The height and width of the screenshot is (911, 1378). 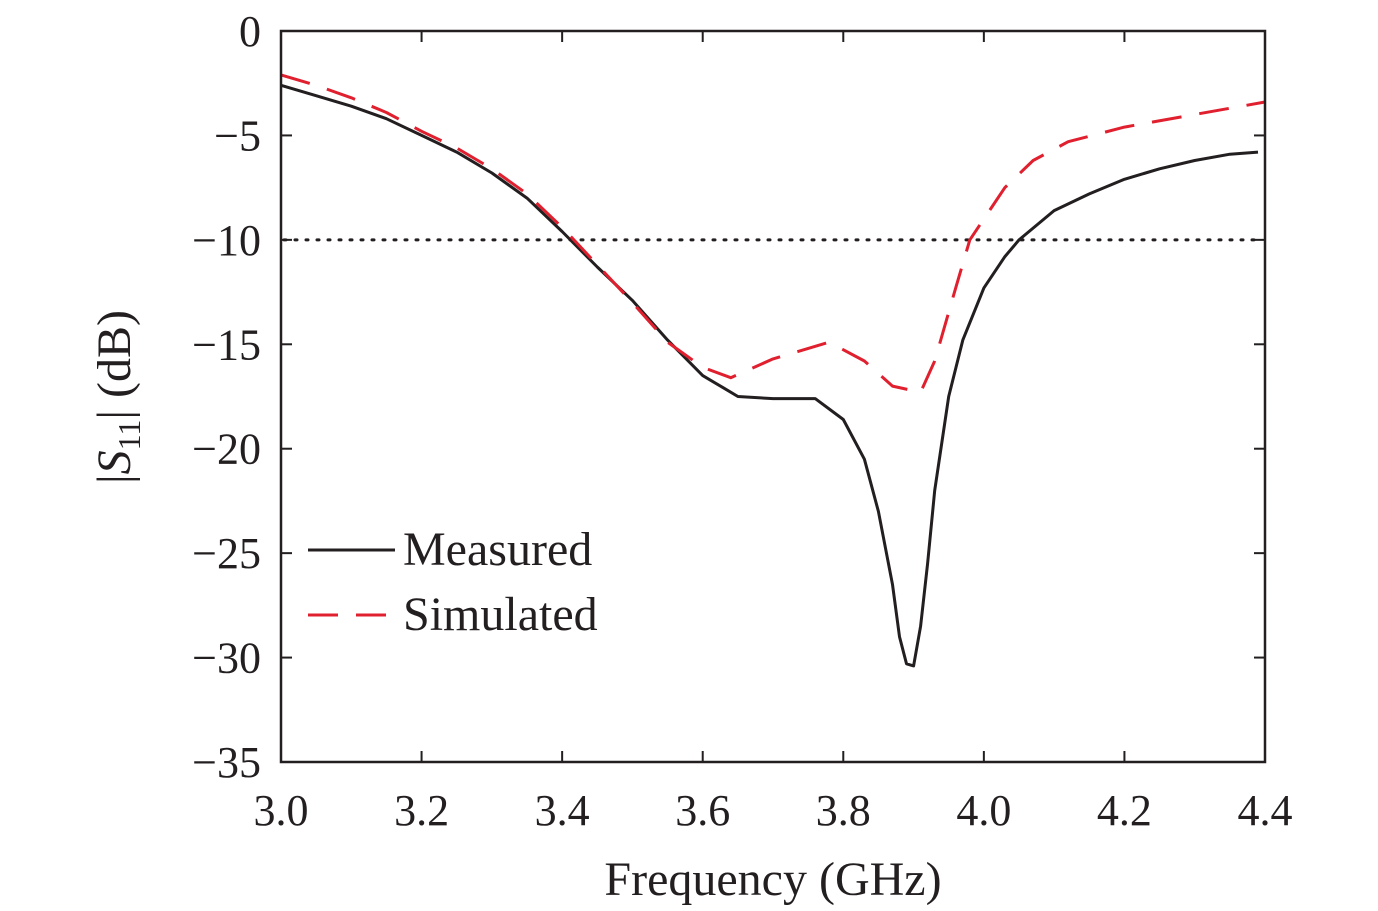 I want to click on y-tick-label: −15, so click(x=226, y=344).